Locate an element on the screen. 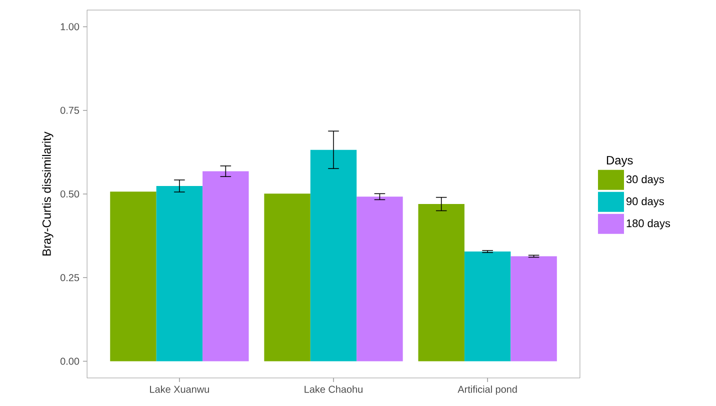 This screenshot has height=406, width=716. y-tick-label: 1.00 is located at coordinates (70, 26).